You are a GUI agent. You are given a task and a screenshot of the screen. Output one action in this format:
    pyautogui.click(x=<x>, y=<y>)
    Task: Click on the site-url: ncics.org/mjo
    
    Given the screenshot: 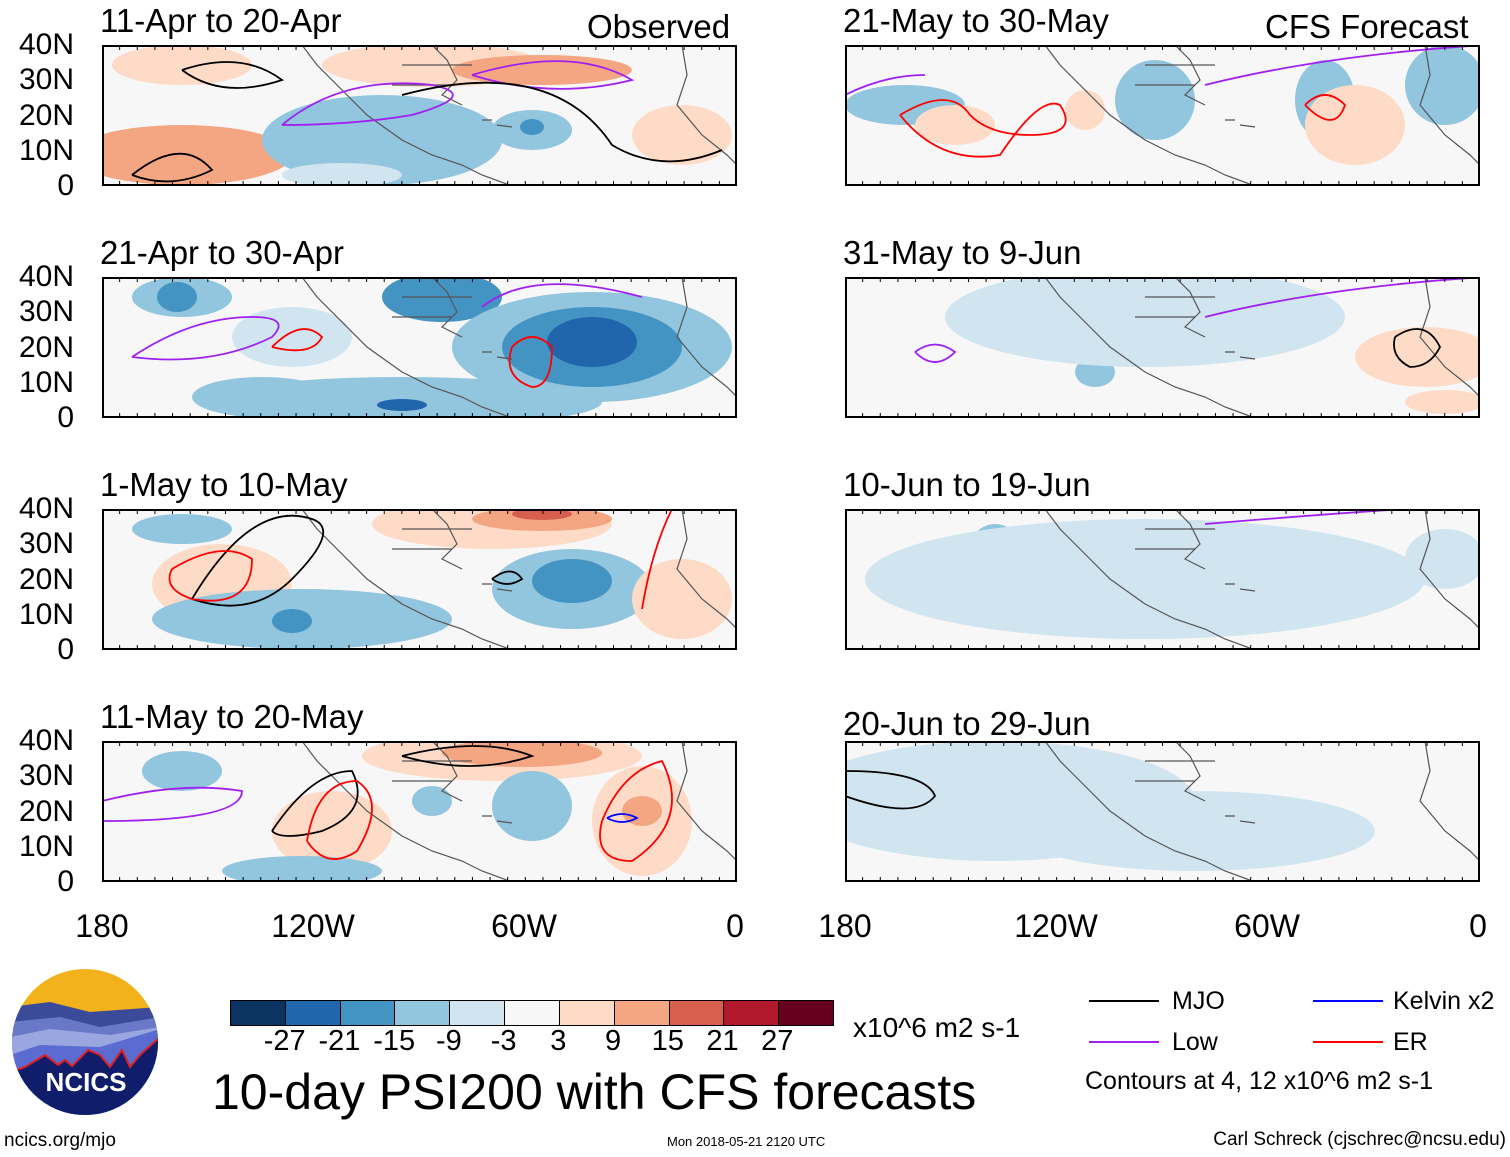 What is the action you would take?
    pyautogui.click(x=60, y=1140)
    